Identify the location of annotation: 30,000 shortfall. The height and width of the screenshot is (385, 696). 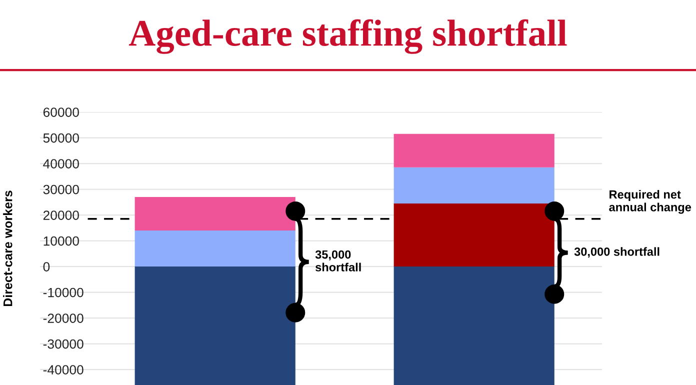
(617, 252).